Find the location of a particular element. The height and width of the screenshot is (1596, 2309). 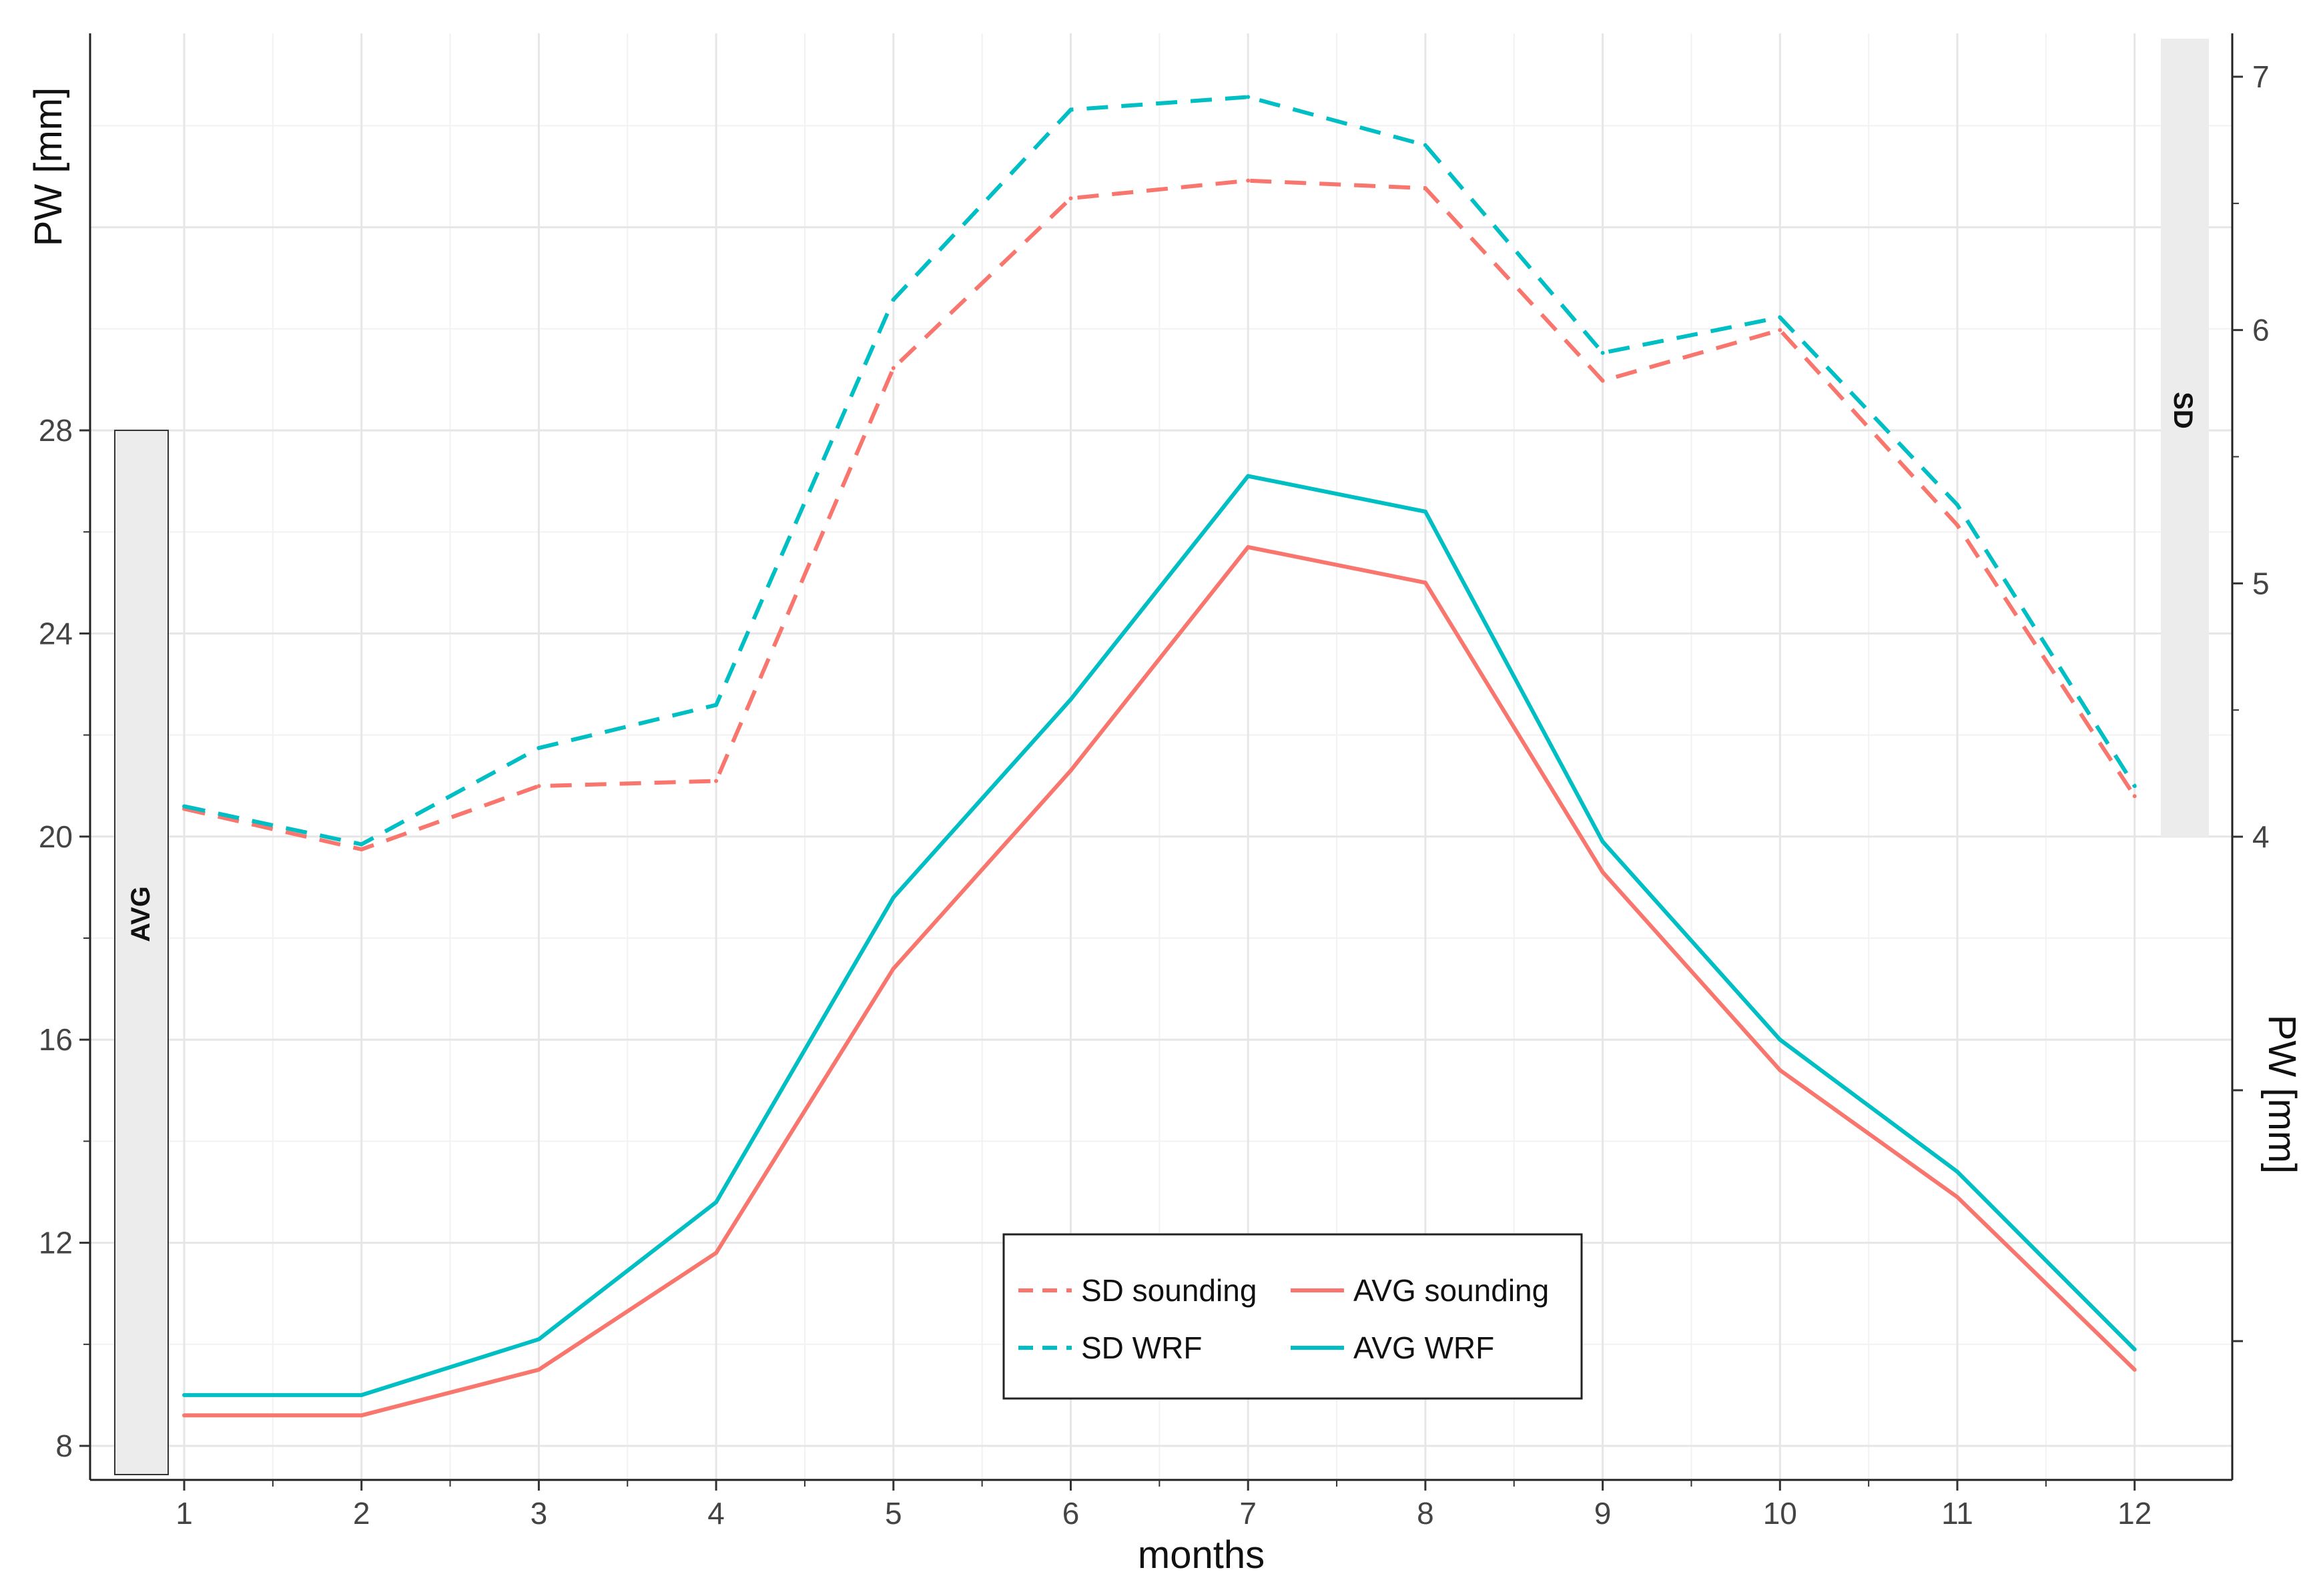

y-right-tick-label: 6 is located at coordinates (2261, 330).